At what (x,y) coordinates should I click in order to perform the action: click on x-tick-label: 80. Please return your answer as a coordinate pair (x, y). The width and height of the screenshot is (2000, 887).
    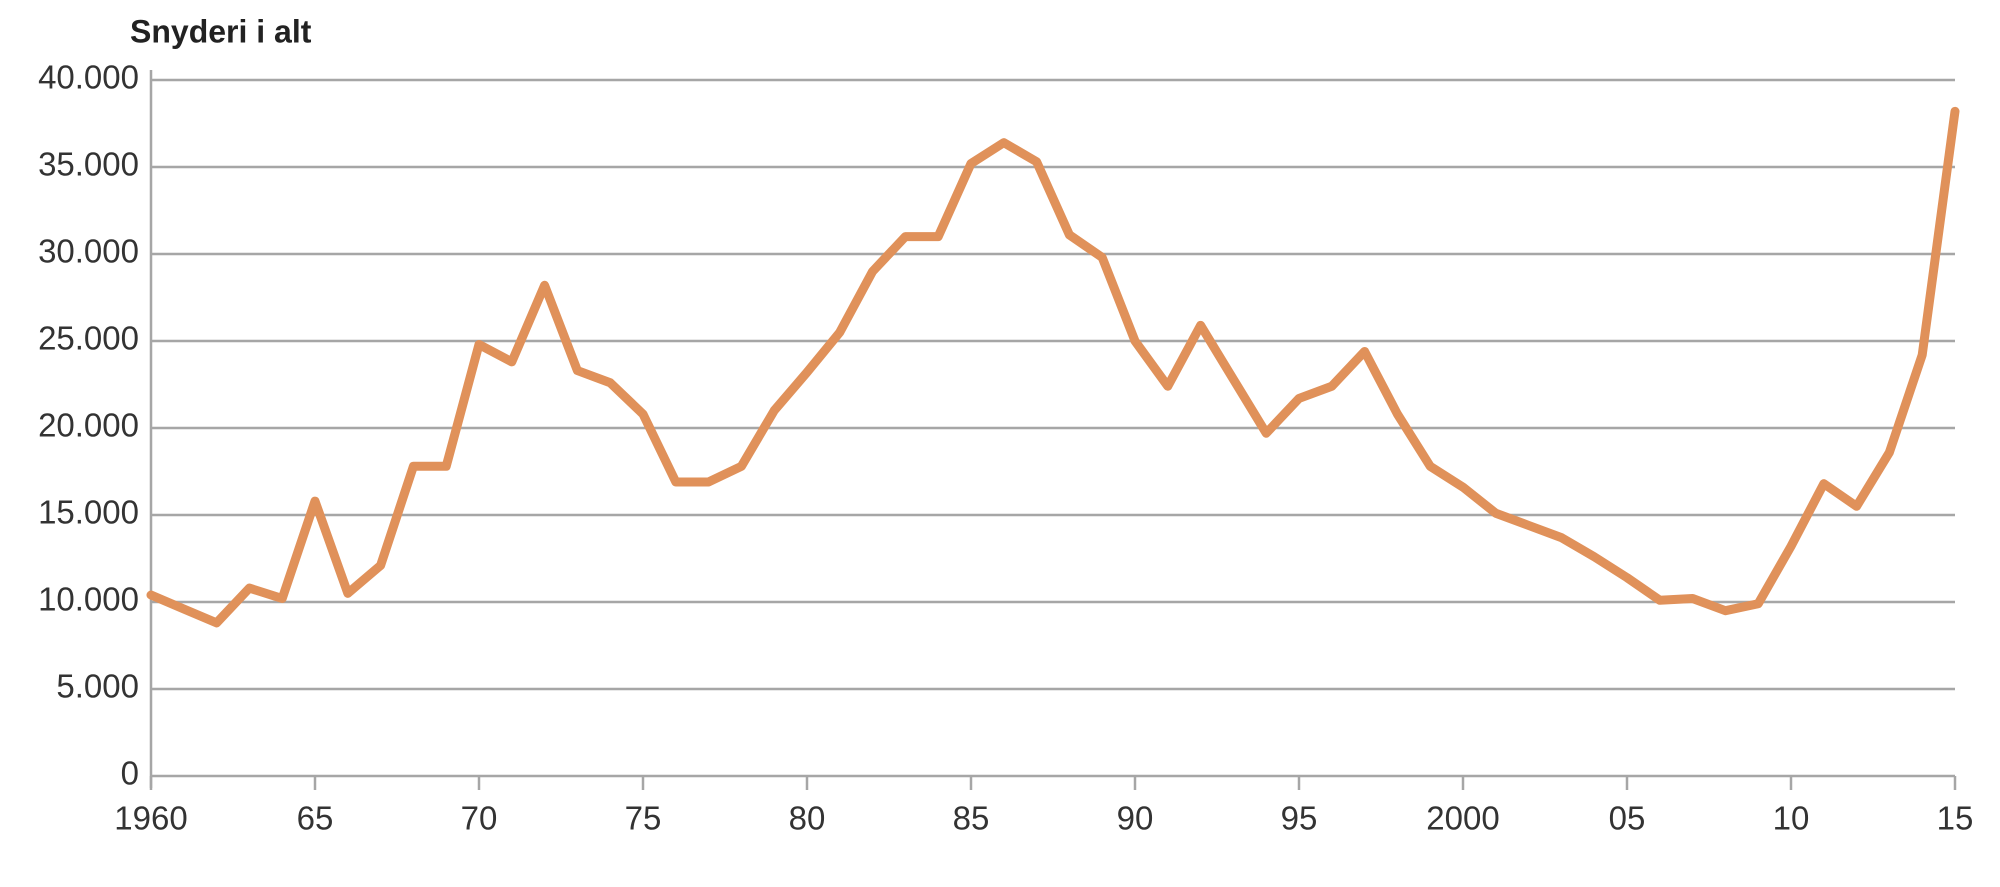
    Looking at the image, I should click on (807, 818).